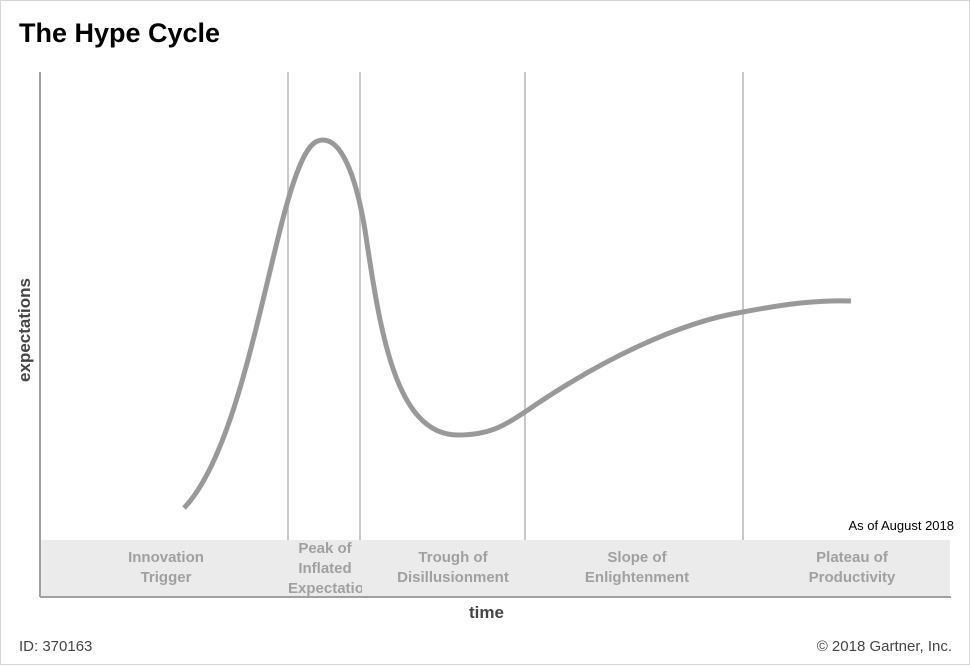 This screenshot has height=667, width=970. I want to click on document-id: ID: 370163, so click(56, 646).